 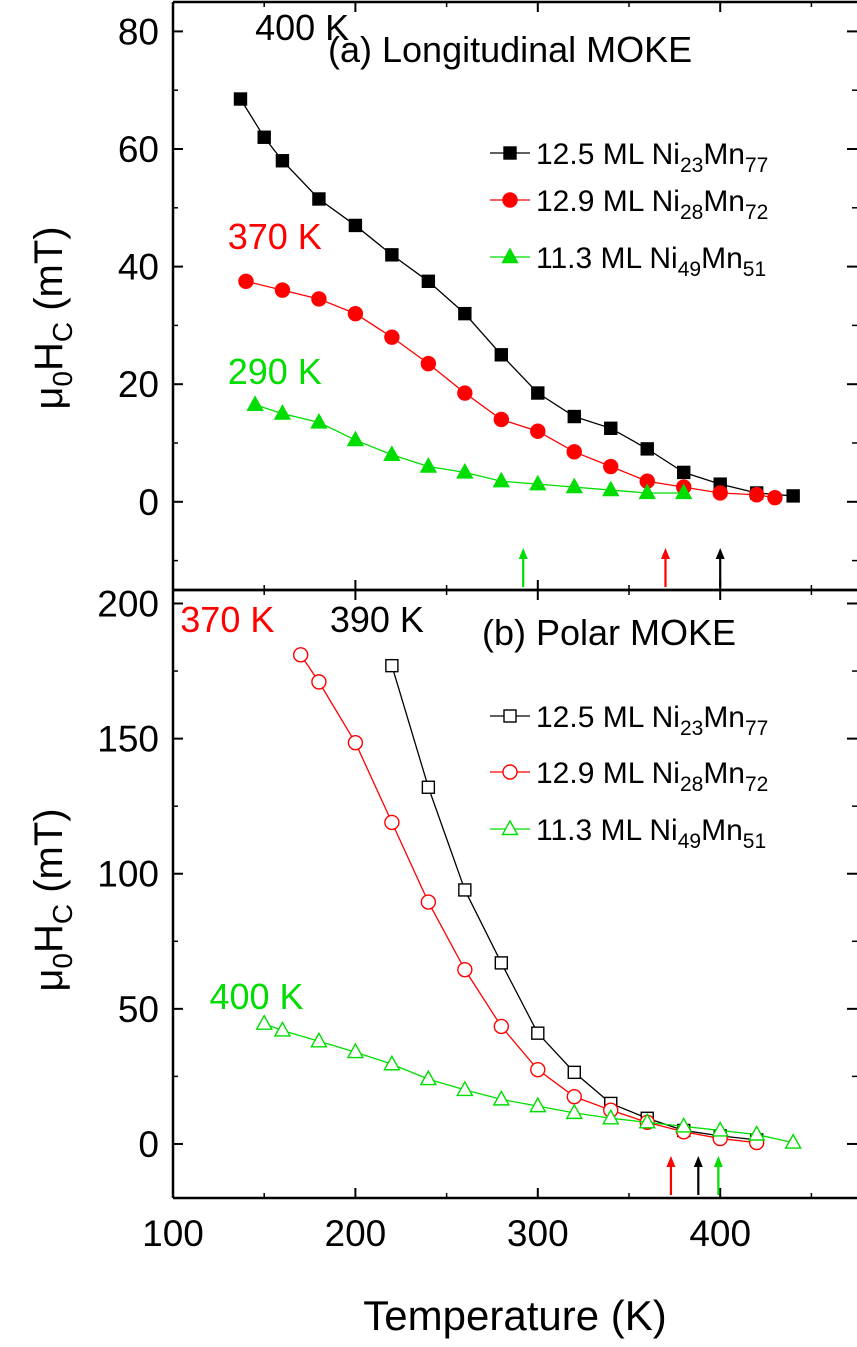 What do you see at coordinates (609, 632) in the screenshot?
I see `panel-label: (b) Polar MOKE` at bounding box center [609, 632].